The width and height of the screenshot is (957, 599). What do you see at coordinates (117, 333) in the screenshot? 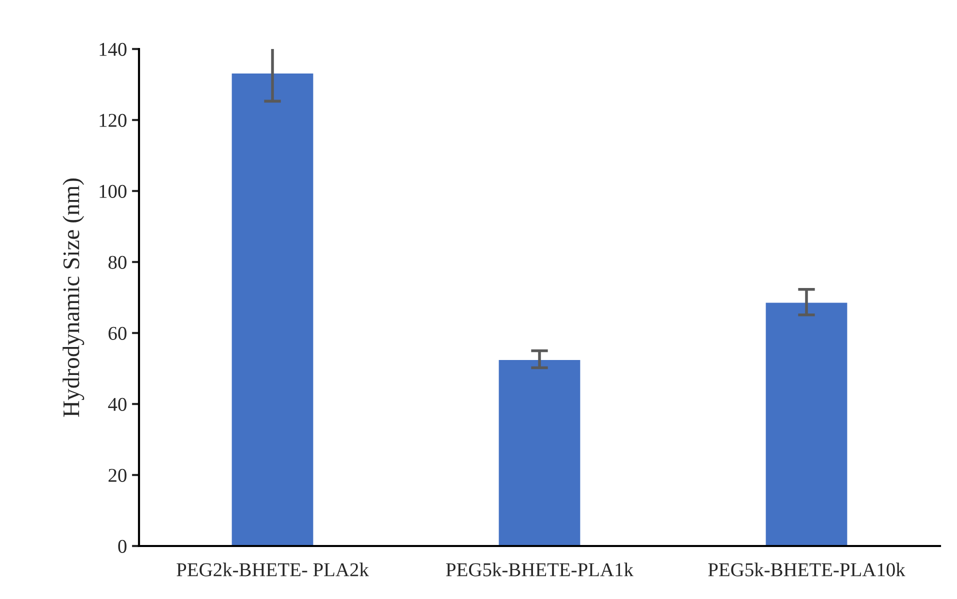
I see `y-tick-label: 60` at bounding box center [117, 333].